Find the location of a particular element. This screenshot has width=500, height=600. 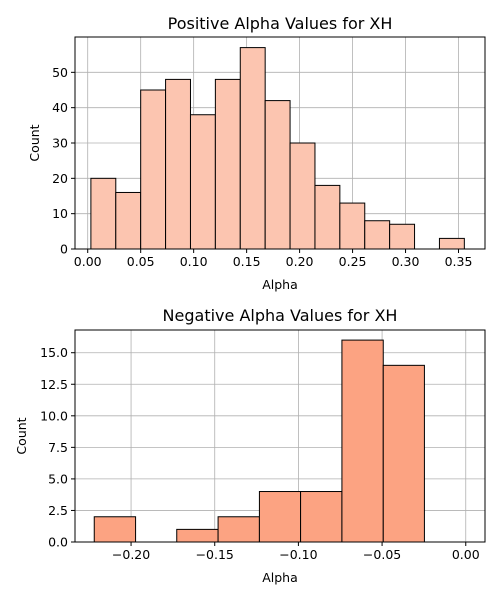

x-tick-label: −0.05 is located at coordinates (382, 554).